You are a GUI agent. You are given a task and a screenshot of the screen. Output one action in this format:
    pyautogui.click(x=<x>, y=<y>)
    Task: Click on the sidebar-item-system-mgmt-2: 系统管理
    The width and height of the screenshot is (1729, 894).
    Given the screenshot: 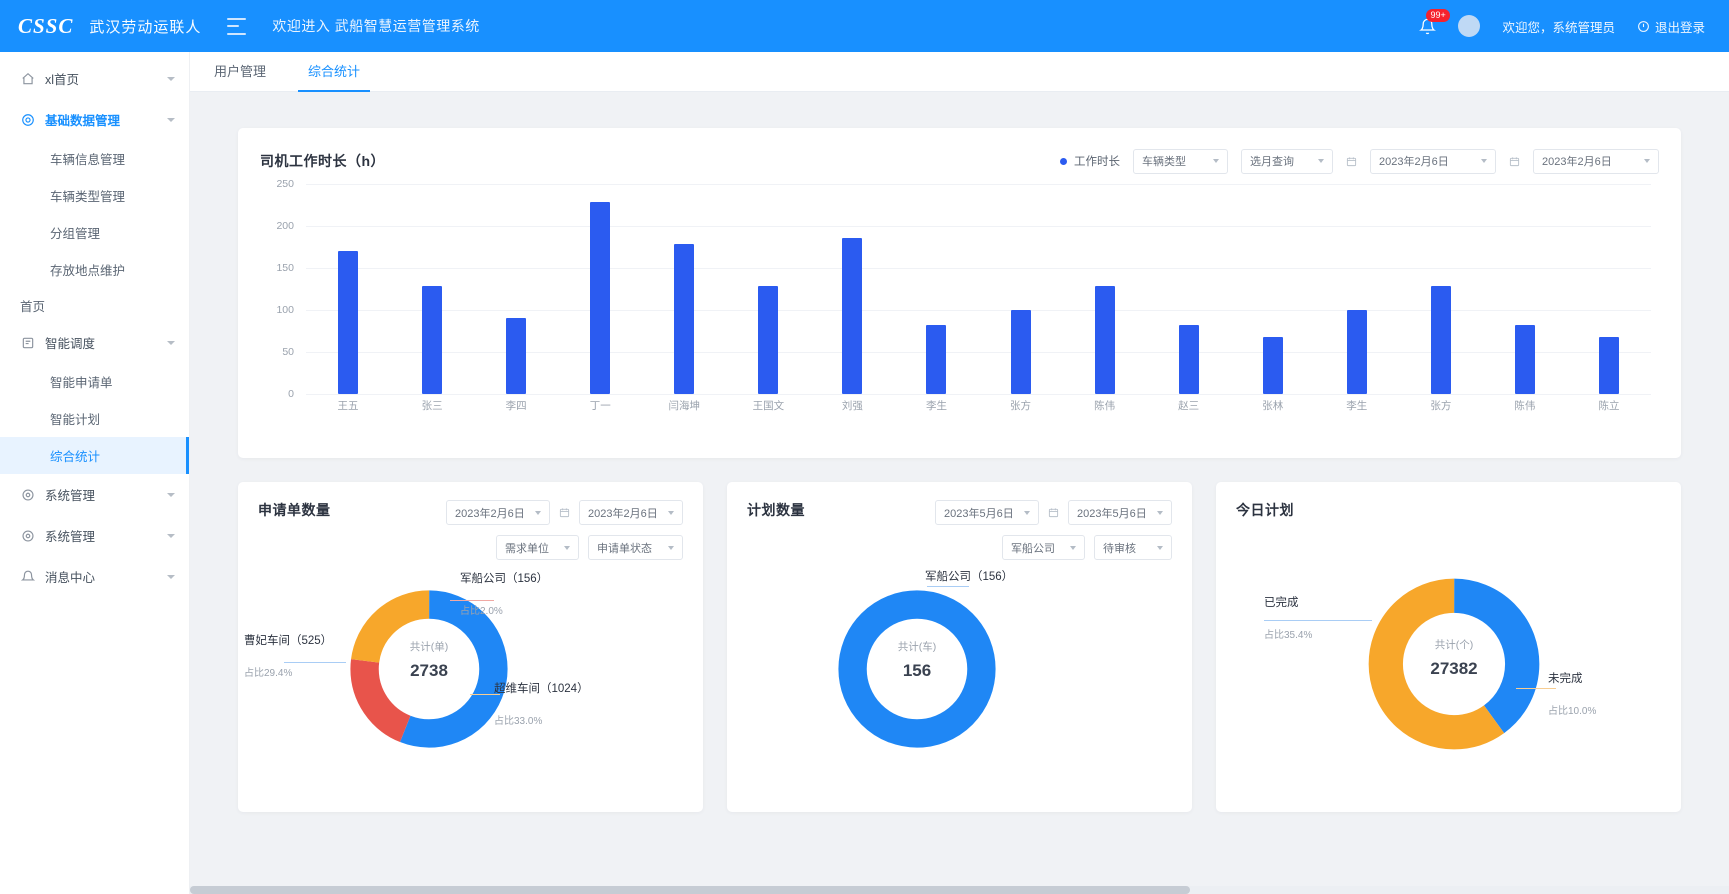 What is the action you would take?
    pyautogui.click(x=94, y=535)
    